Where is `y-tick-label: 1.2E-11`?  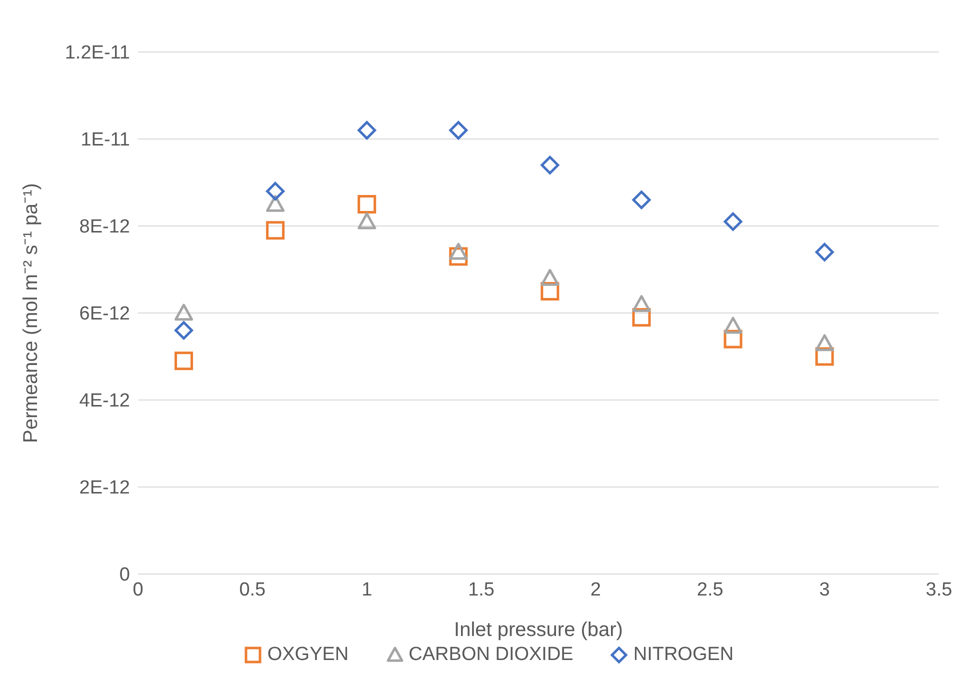
y-tick-label: 1.2E-11 is located at coordinates (97, 53).